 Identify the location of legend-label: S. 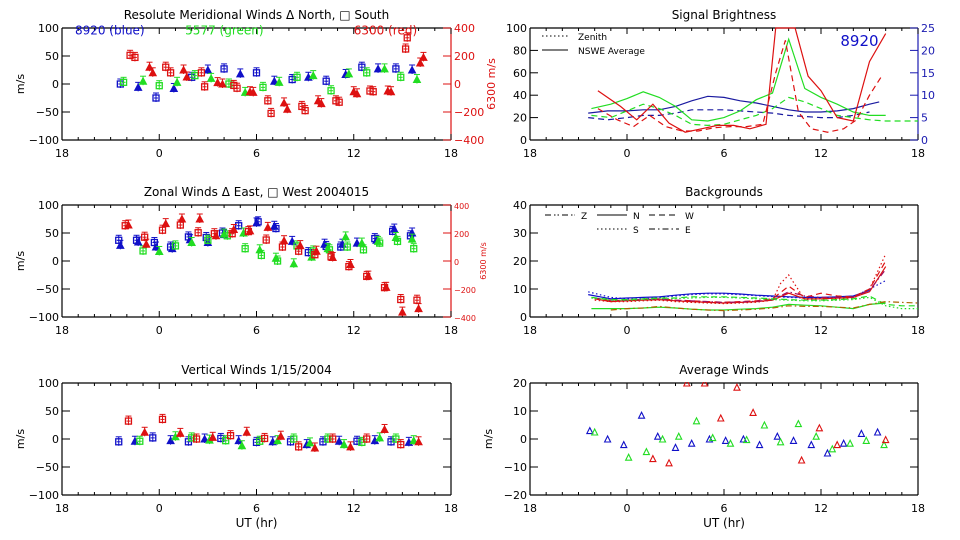
(636, 231).